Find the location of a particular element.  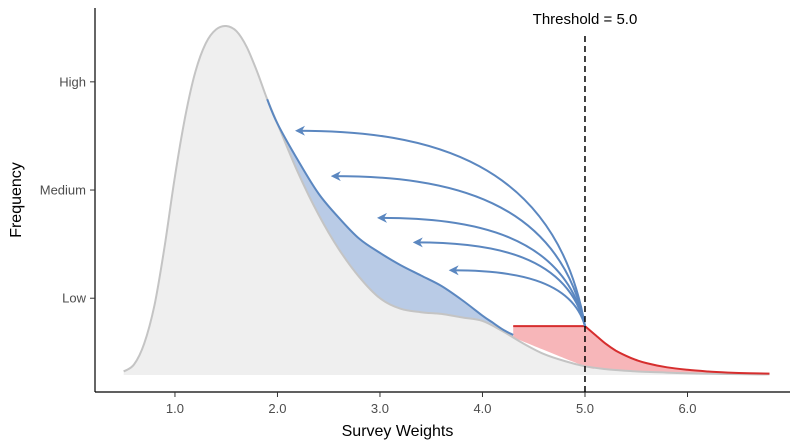

trimmed-excess-area is located at coordinates (641, 350).